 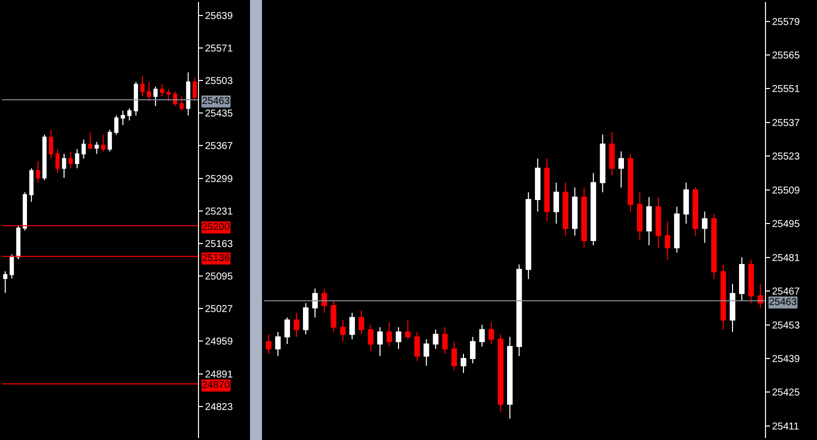 I want to click on y-tick-label: 24959, so click(x=219, y=342).